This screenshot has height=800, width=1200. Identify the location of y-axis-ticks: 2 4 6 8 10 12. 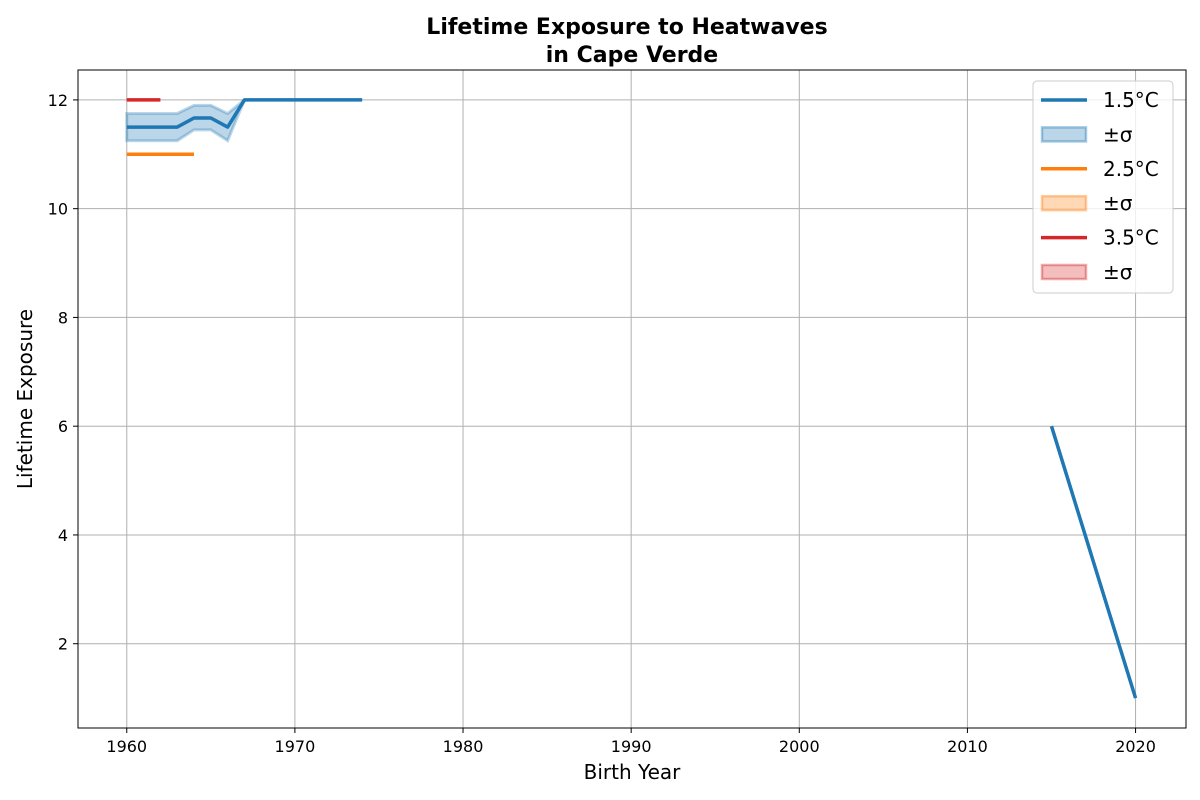
(63, 372).